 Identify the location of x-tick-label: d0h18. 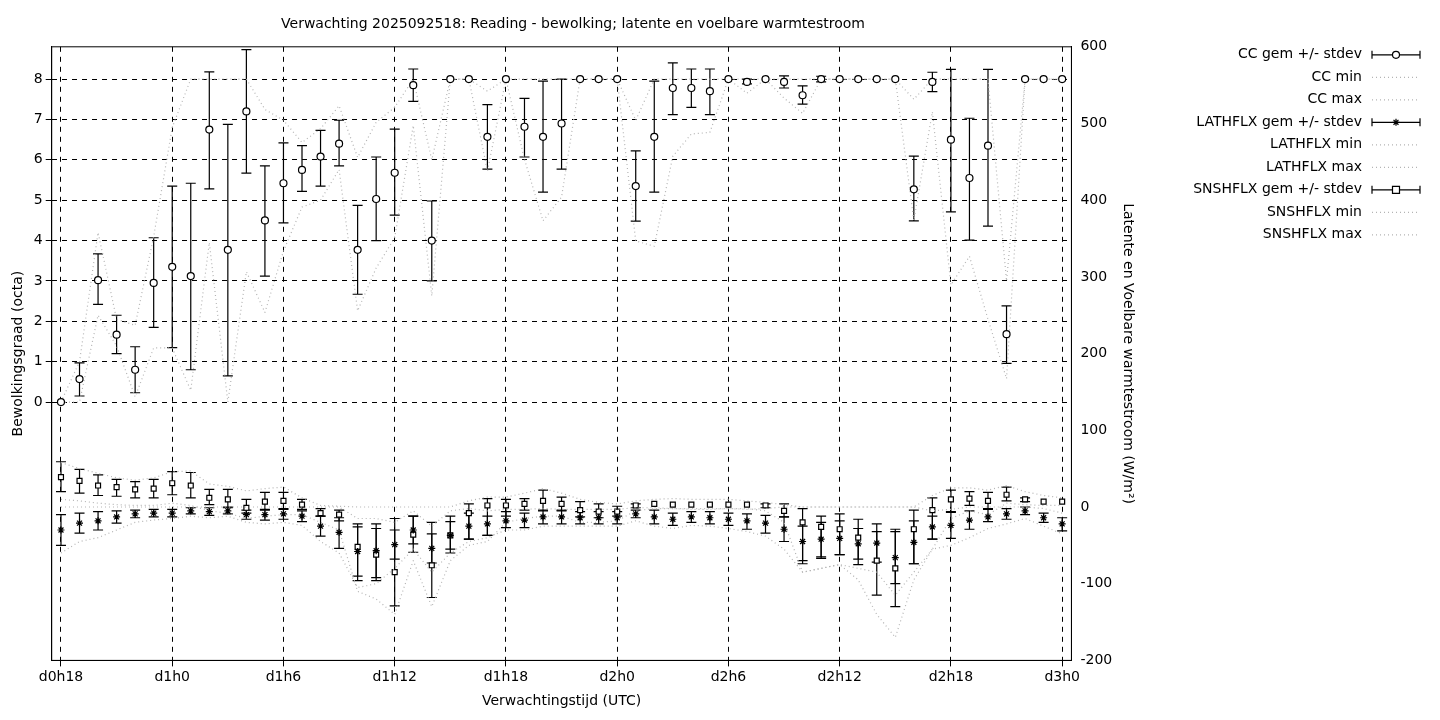
(61, 676).